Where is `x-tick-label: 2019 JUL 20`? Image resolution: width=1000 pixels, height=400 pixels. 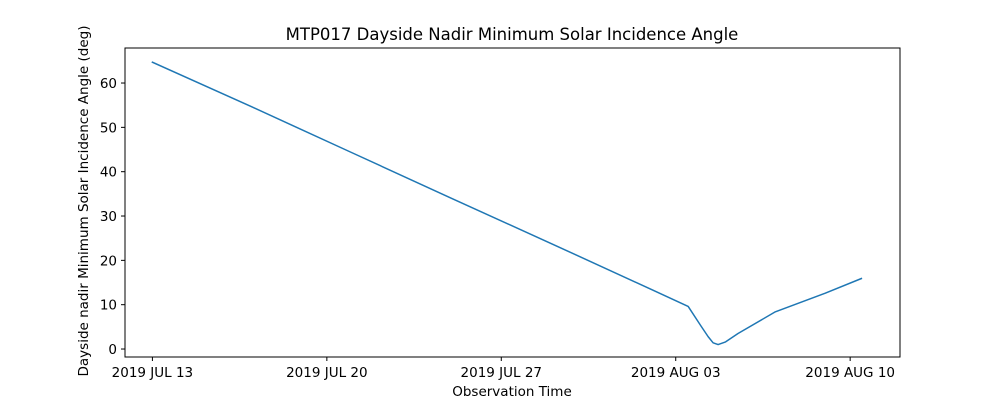 x-tick-label: 2019 JUL 20 is located at coordinates (327, 373).